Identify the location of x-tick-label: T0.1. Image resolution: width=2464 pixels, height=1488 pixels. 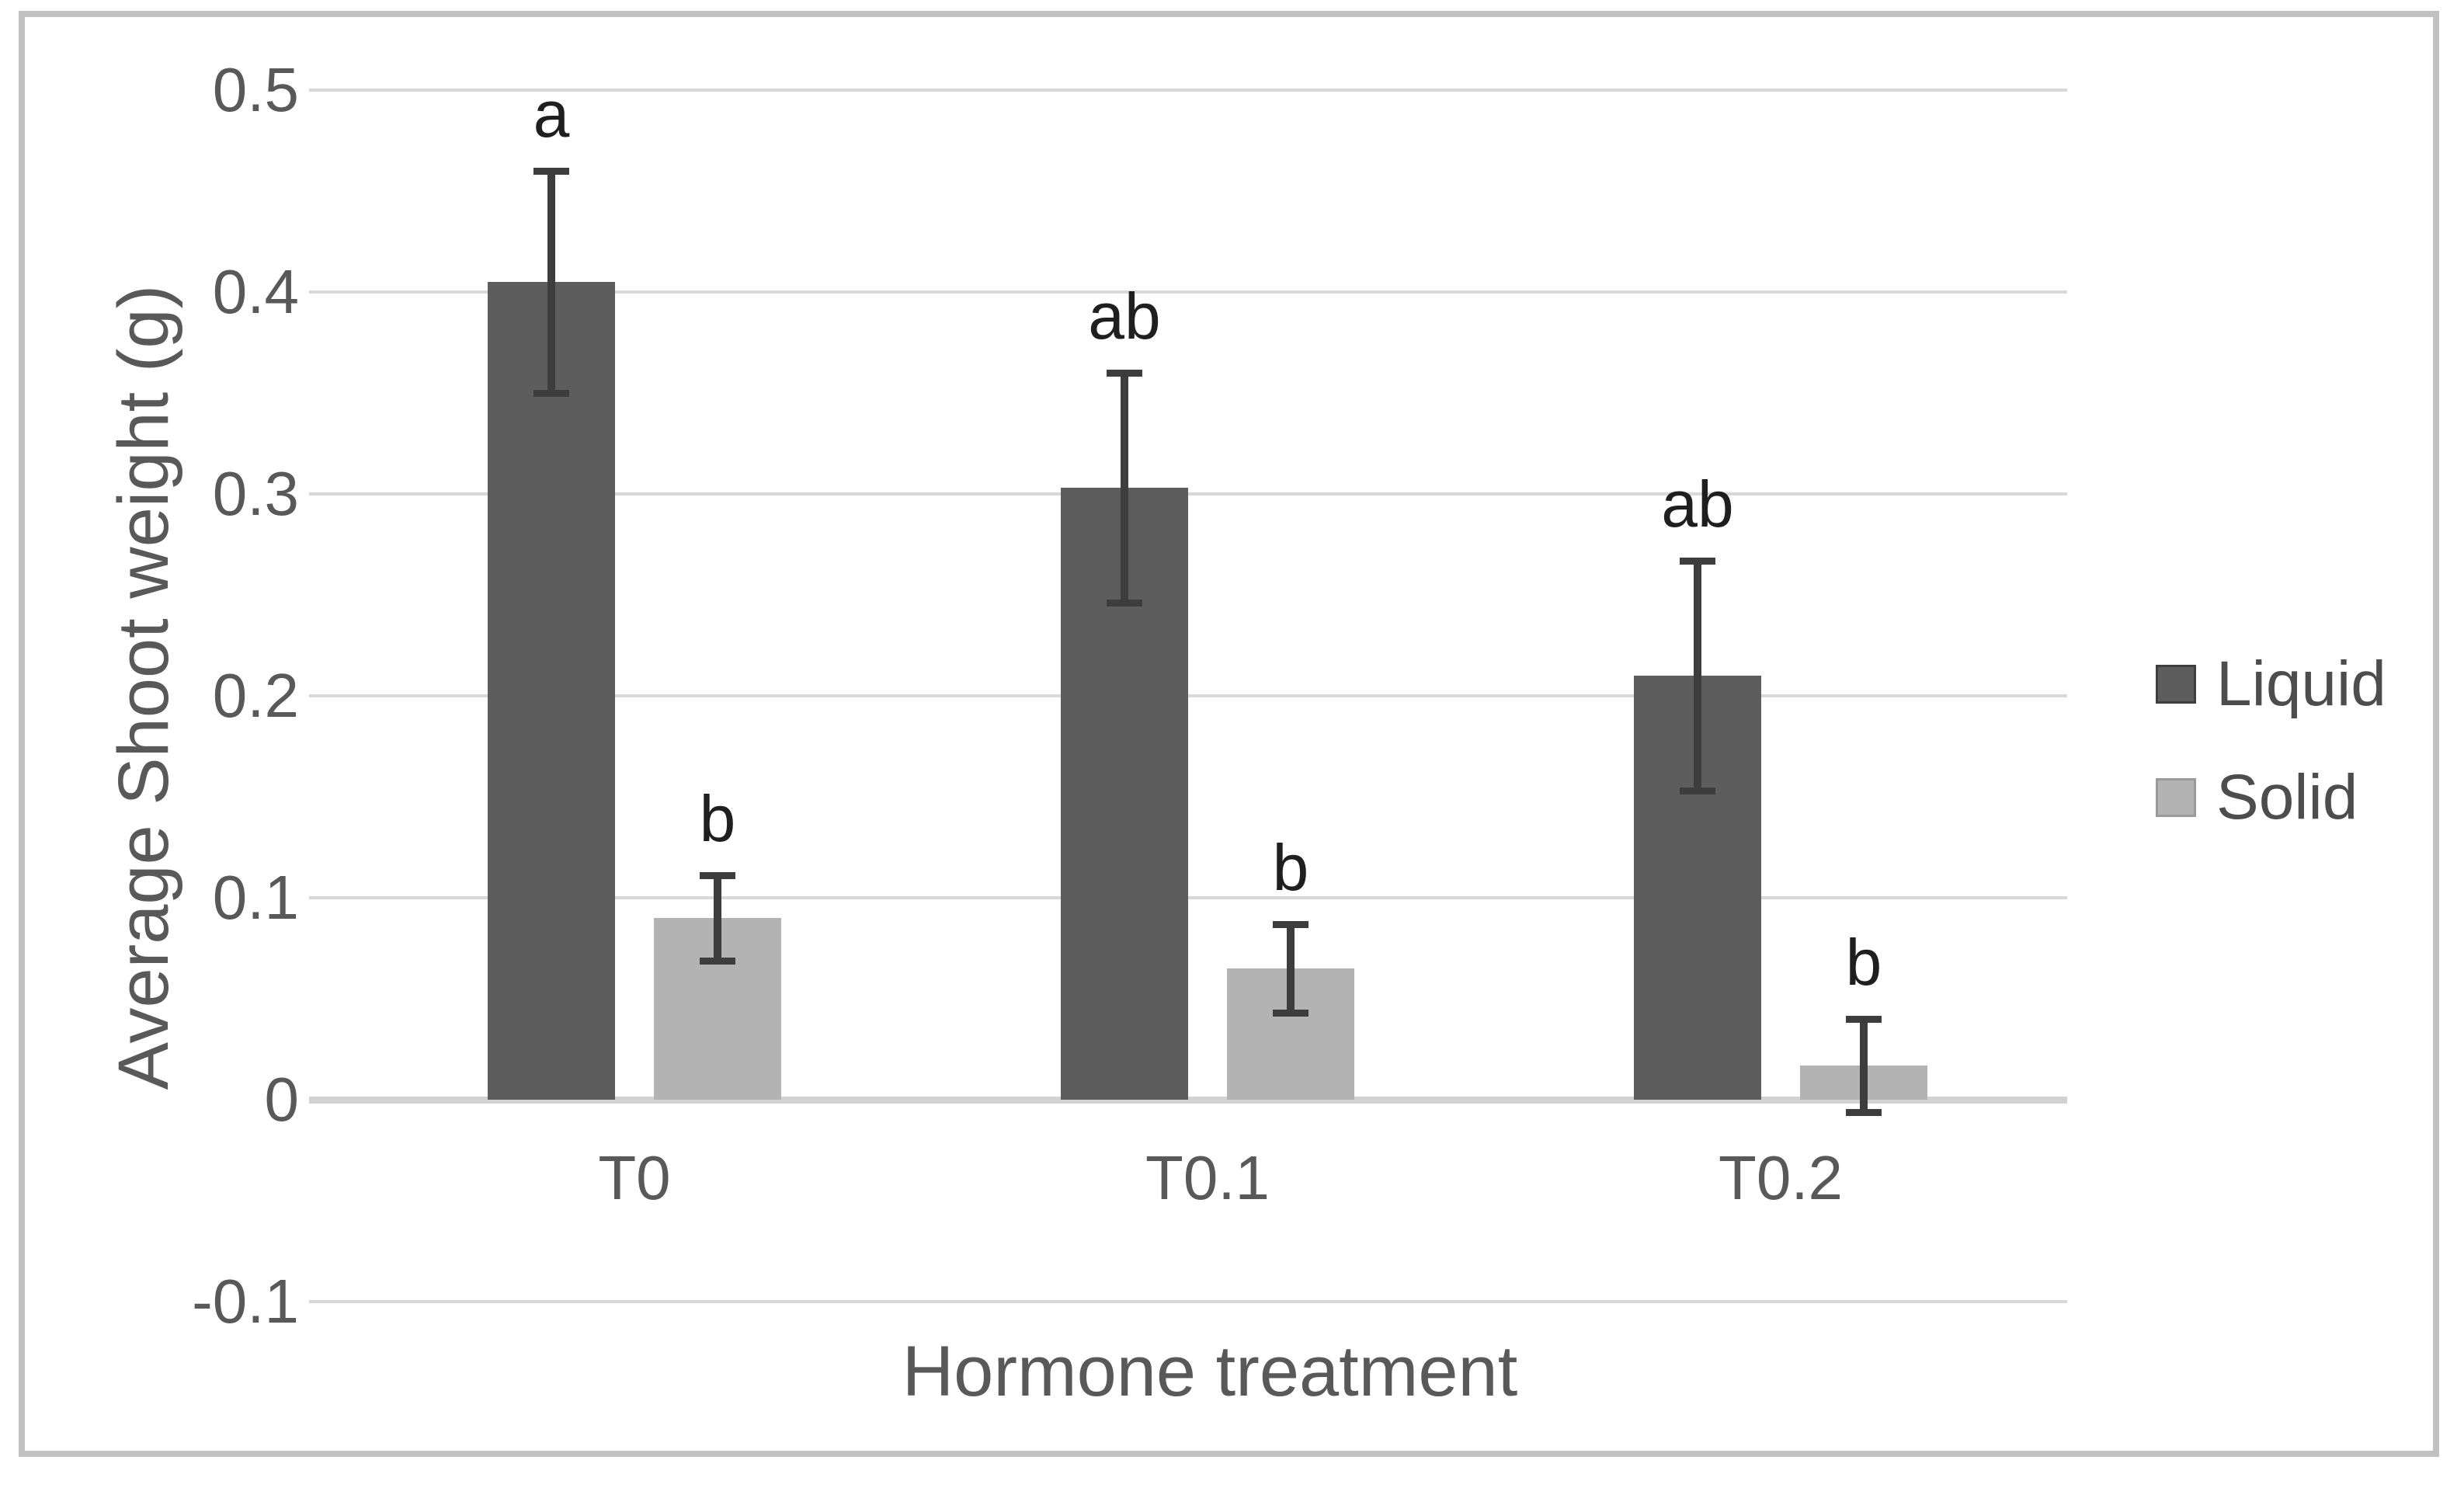
(1208, 1177).